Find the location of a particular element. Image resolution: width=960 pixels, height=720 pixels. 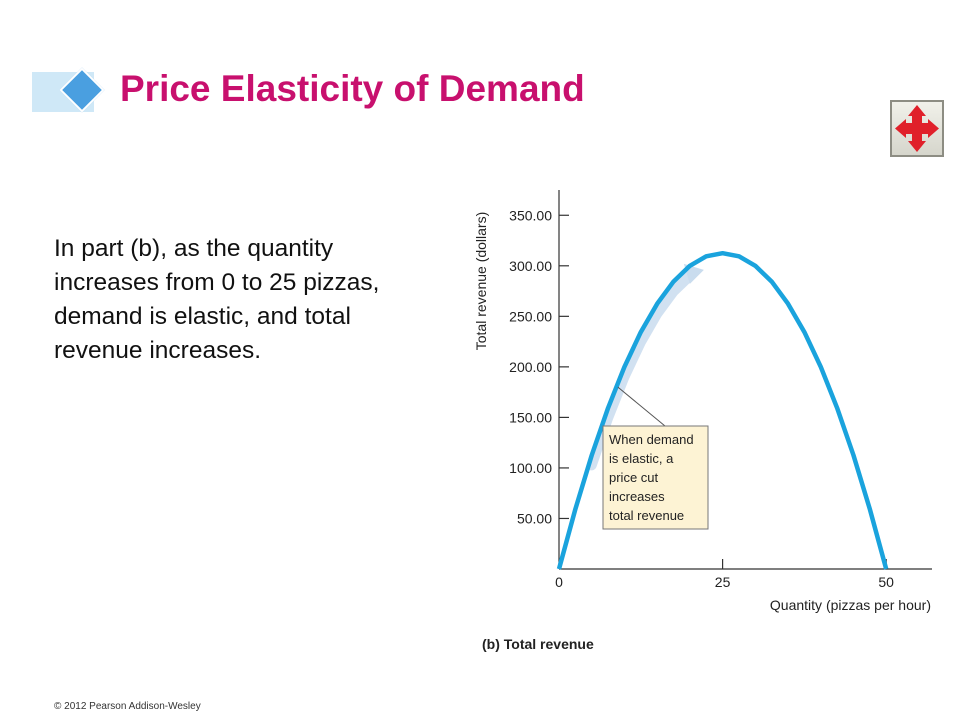

four-way-arrows-icon is located at coordinates (917, 128).